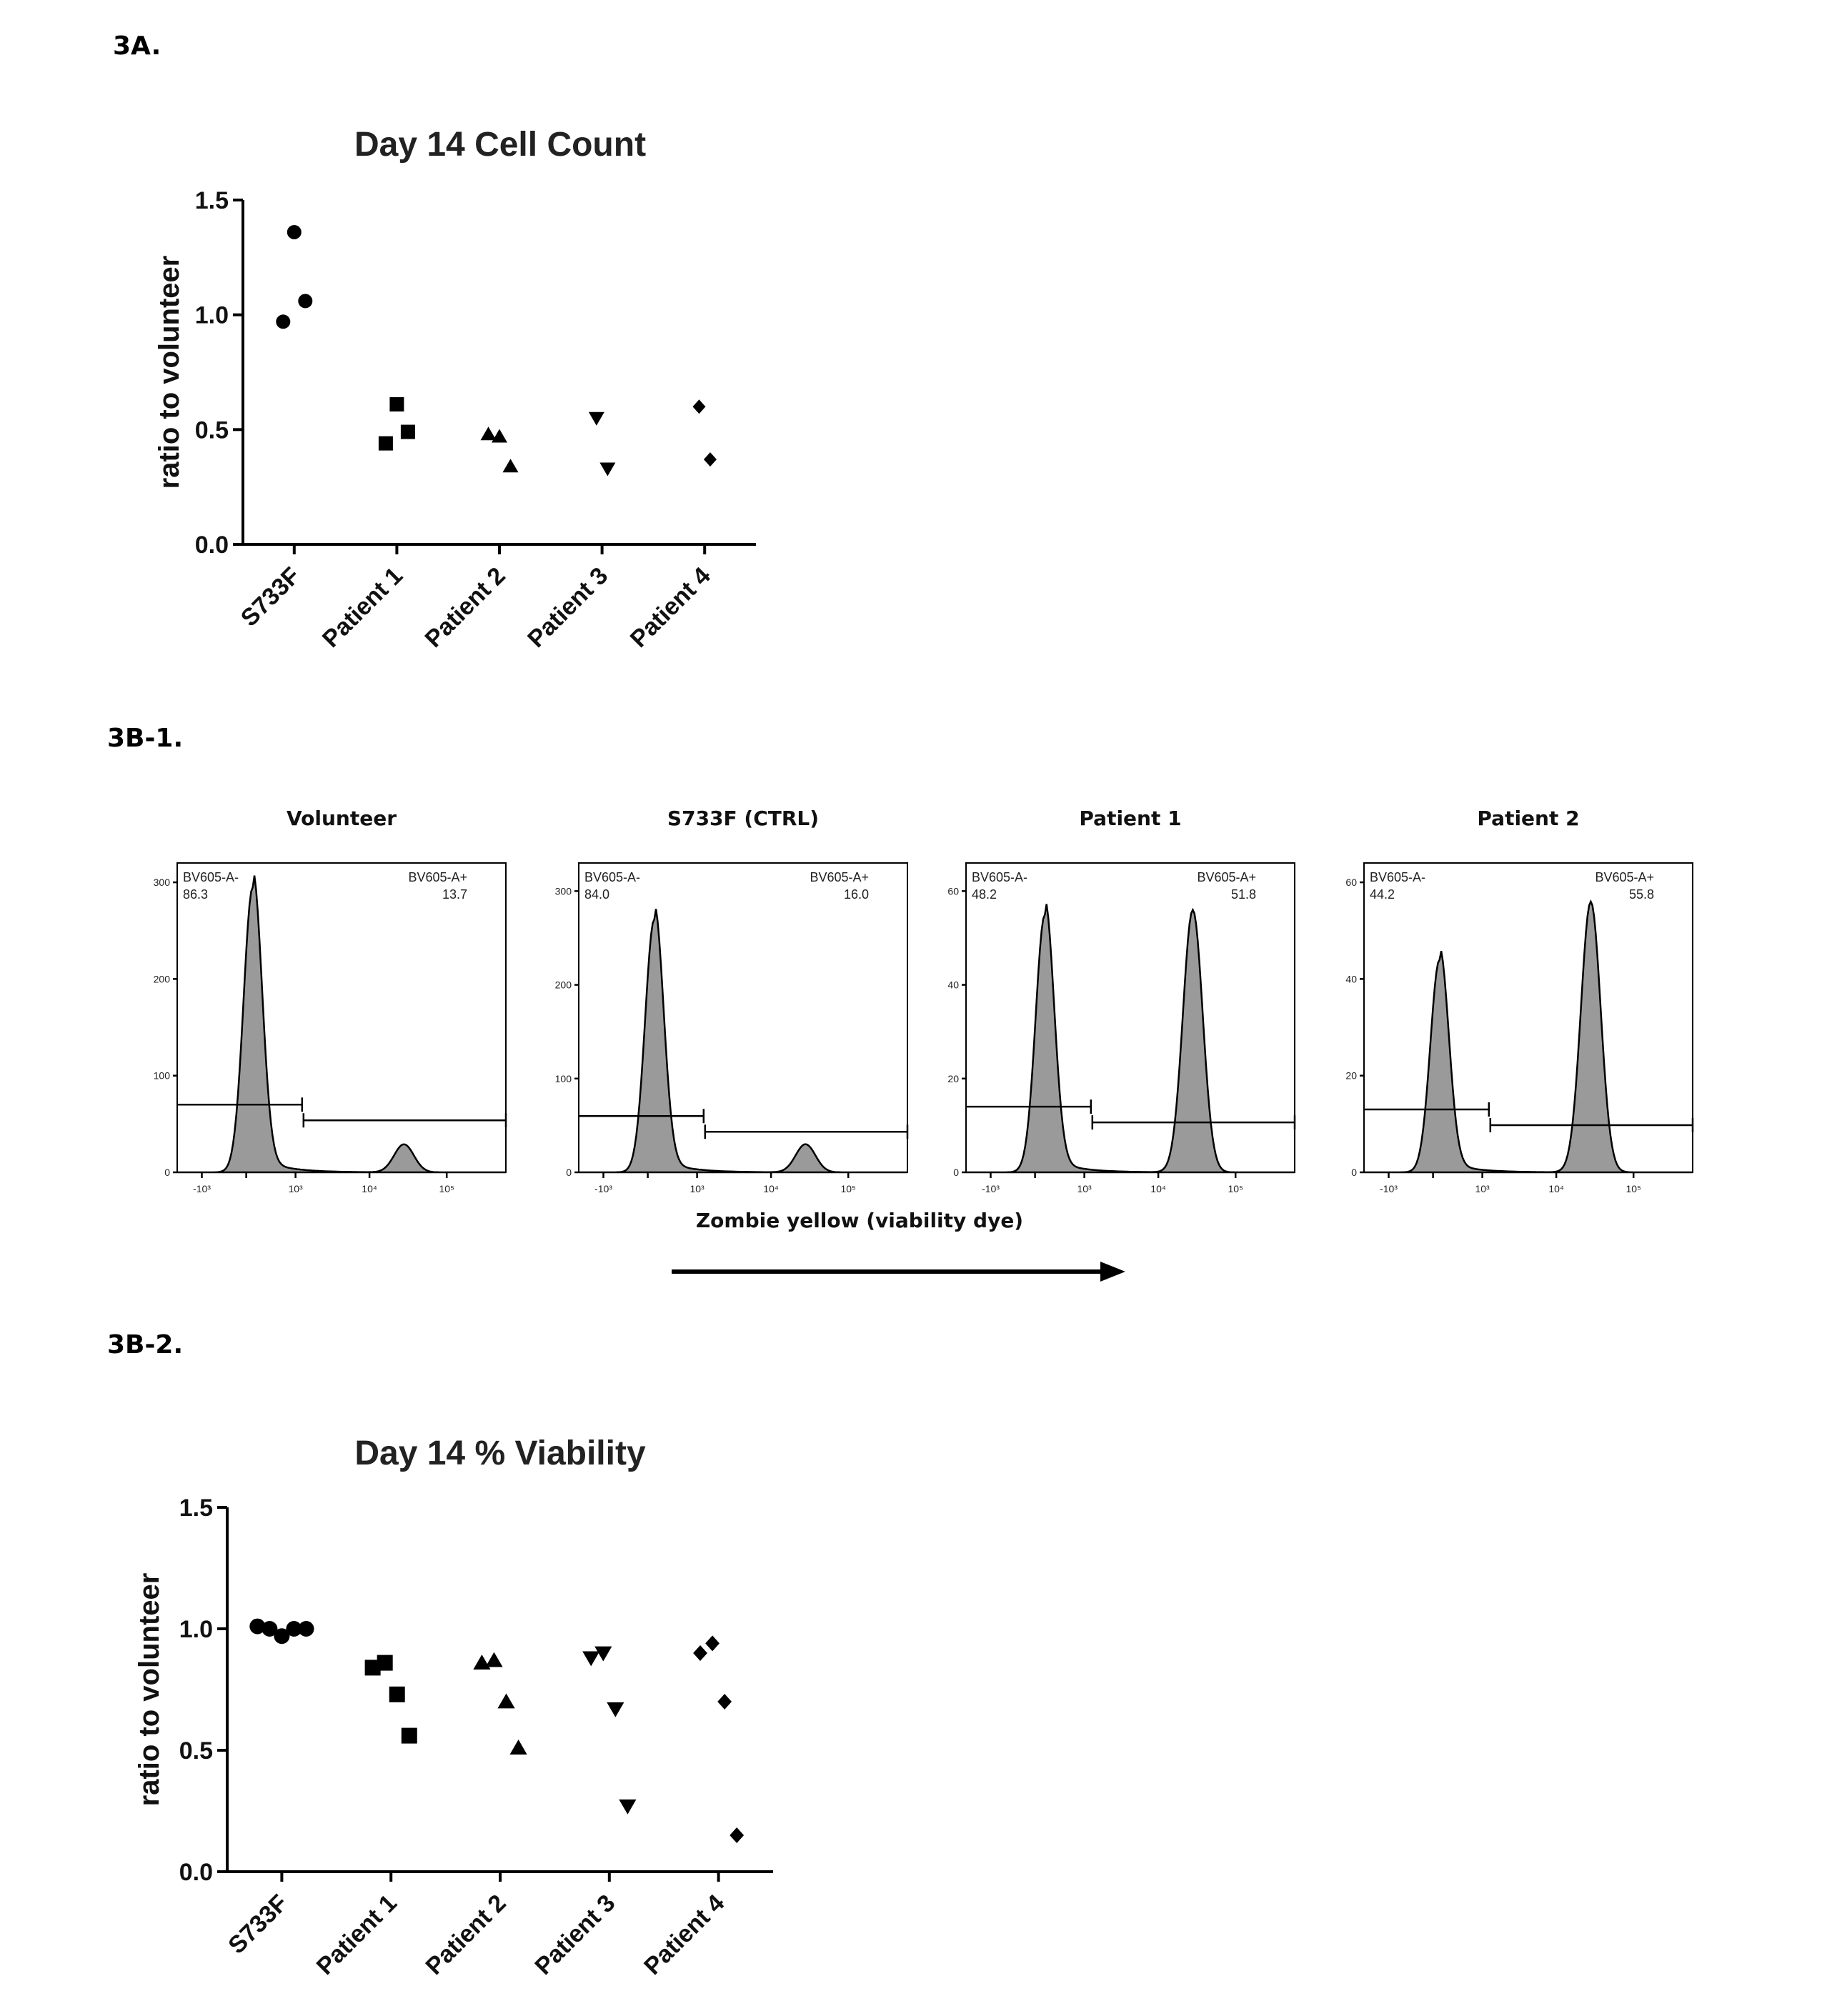 This screenshot has width=1822, height=2016. I want to click on gate-positive-value: 13.7, so click(454, 894).